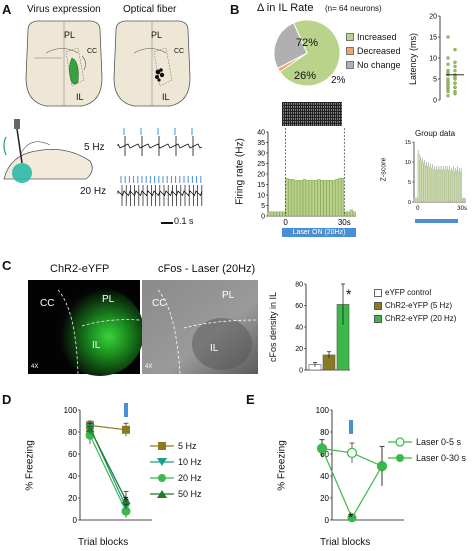 The height and width of the screenshot is (551, 474). I want to click on point-circle, so click(352, 518).